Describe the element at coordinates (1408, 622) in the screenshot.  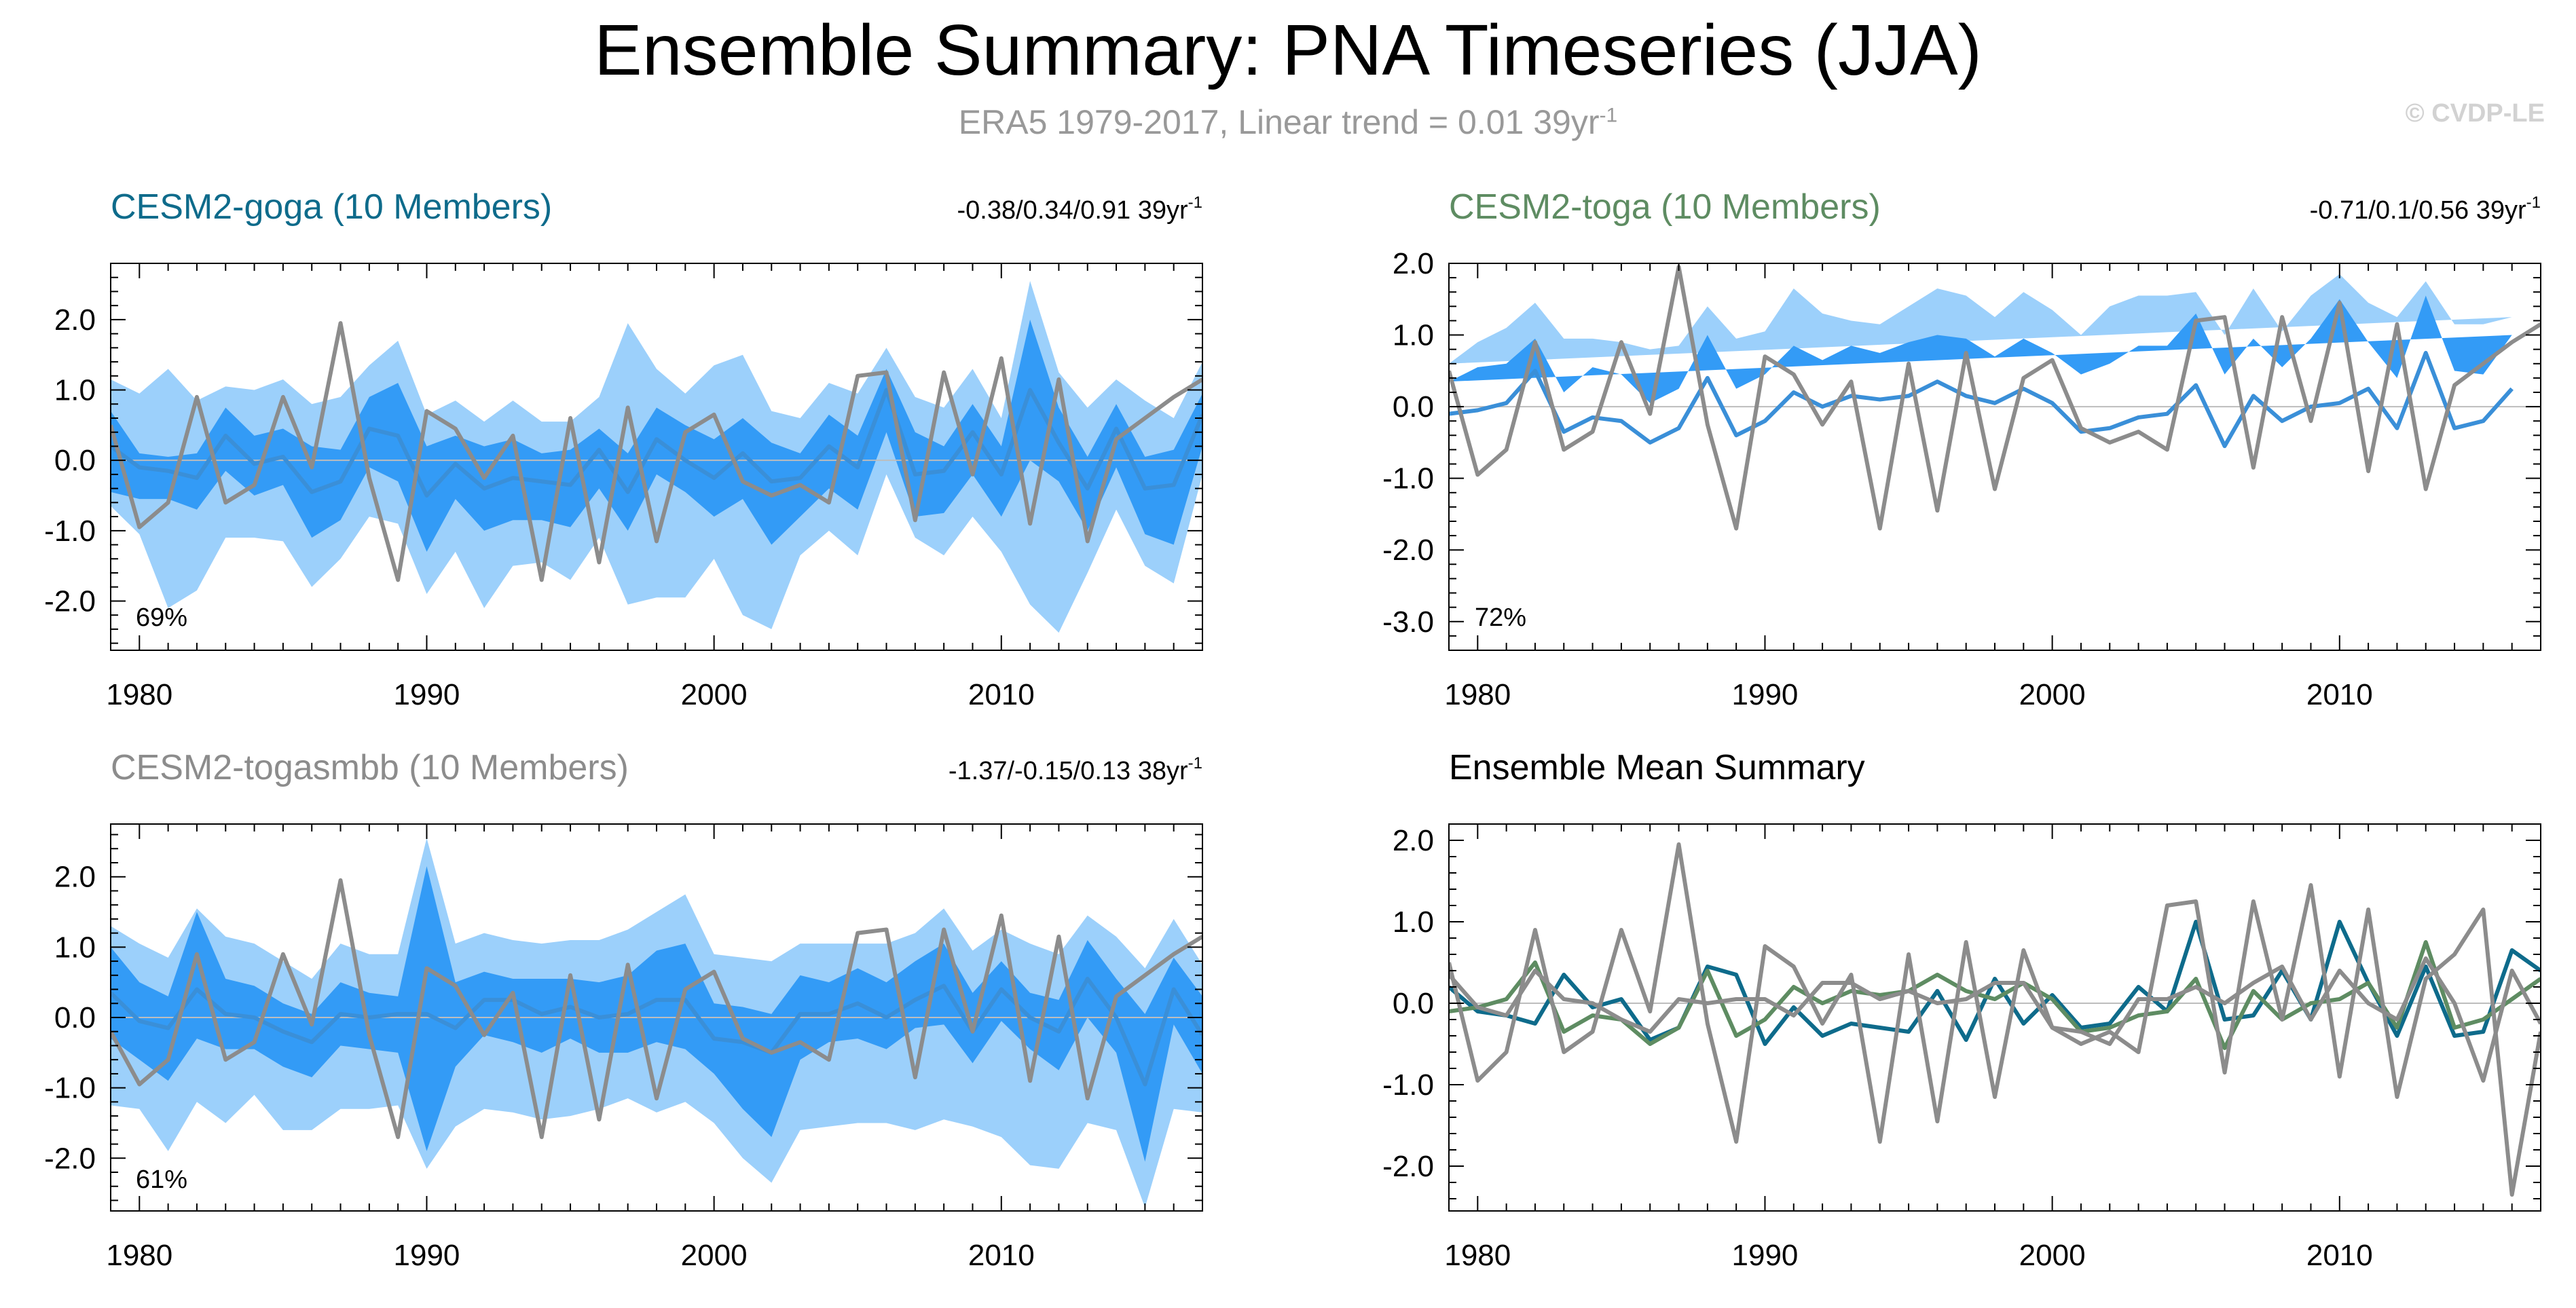
I see `y-tick-label: -3.0` at that location.